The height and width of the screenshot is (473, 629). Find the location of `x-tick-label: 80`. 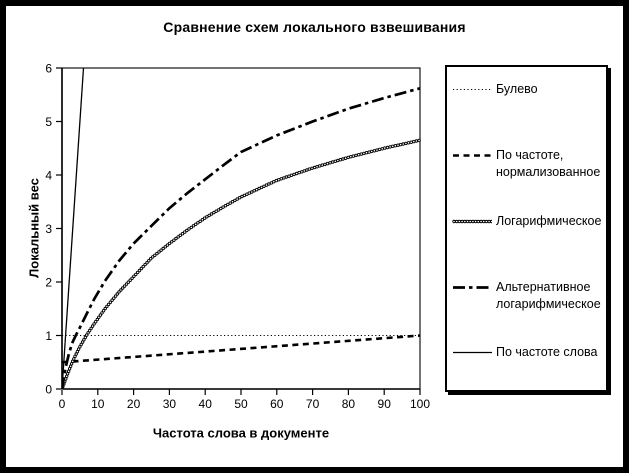

x-tick-label: 80 is located at coordinates (349, 404).